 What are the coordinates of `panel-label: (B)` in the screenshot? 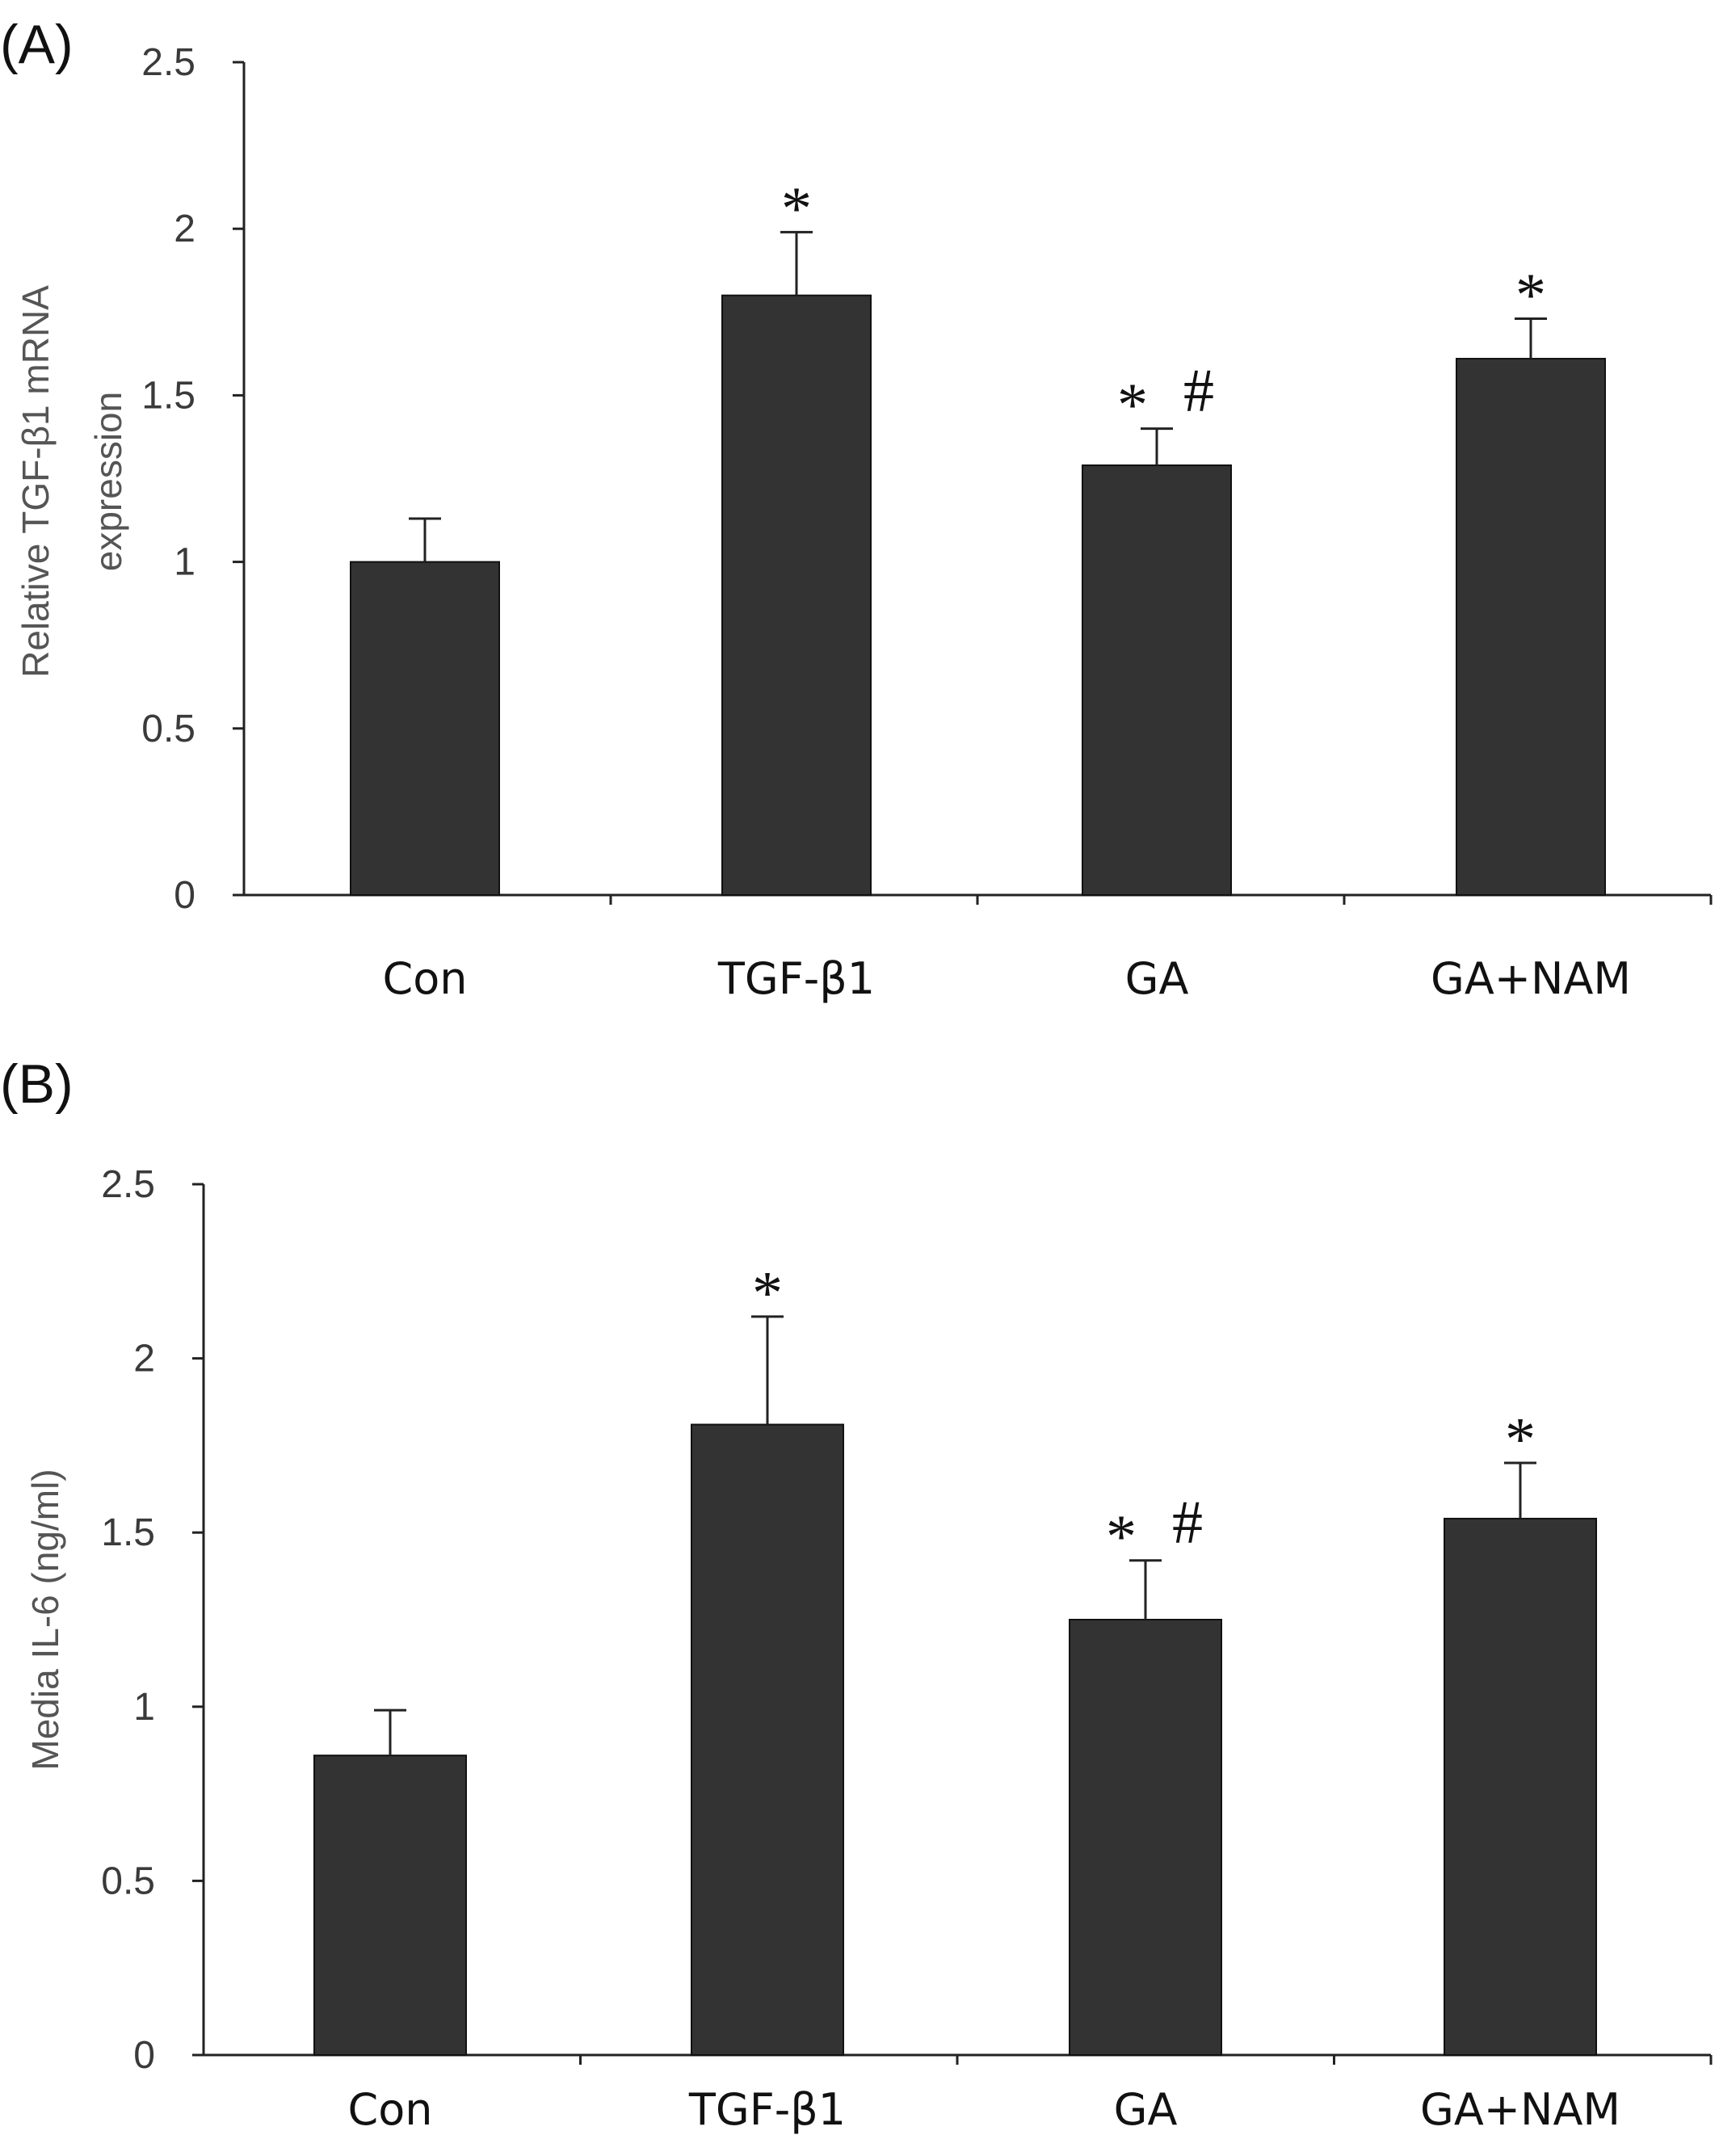 It's located at (37, 1084).